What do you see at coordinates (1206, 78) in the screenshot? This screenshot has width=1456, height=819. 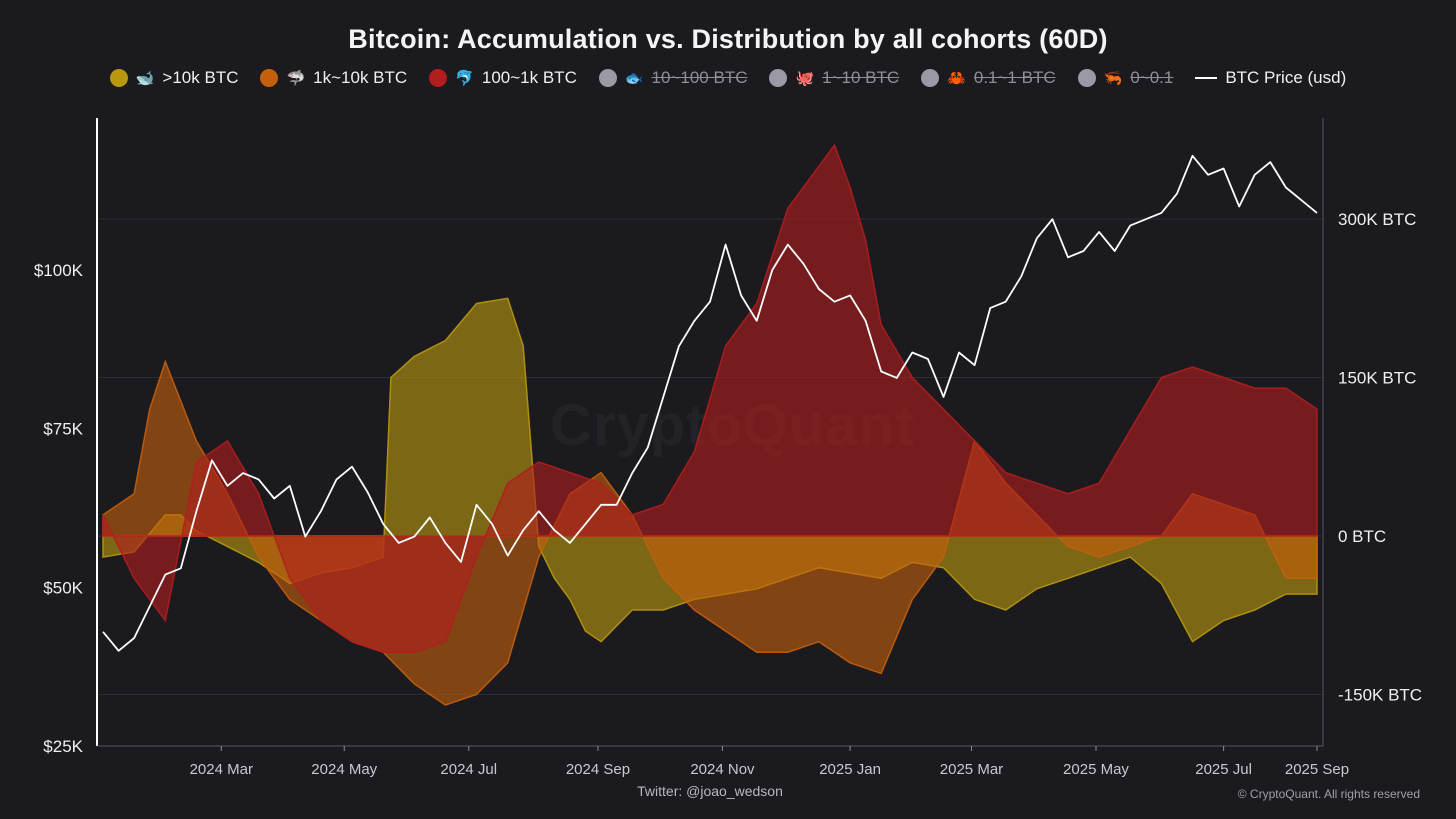 I see `legend-line-swatch` at bounding box center [1206, 78].